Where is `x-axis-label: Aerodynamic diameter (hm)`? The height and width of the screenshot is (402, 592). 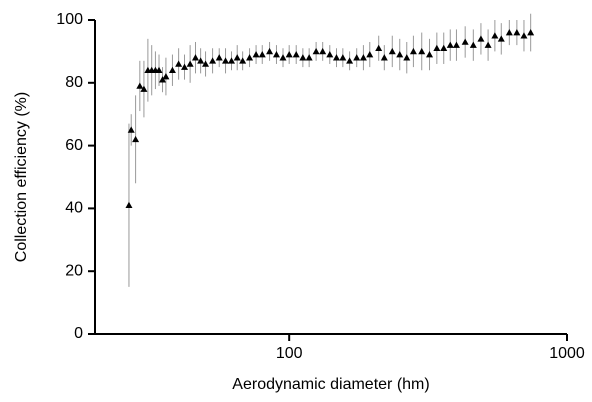
x-axis-label: Aerodynamic diameter (hm) is located at coordinates (330, 384).